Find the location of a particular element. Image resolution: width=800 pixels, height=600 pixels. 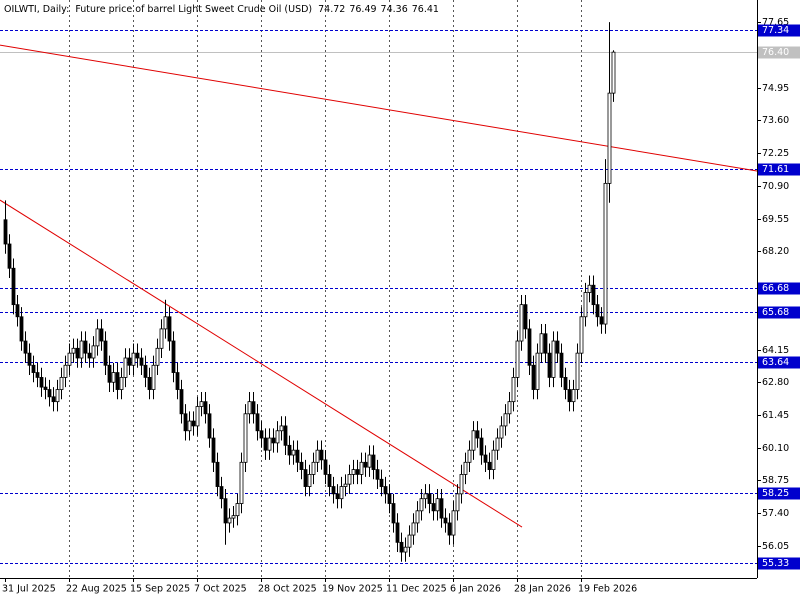

y-tick-label: 58.75 is located at coordinates (775, 480).